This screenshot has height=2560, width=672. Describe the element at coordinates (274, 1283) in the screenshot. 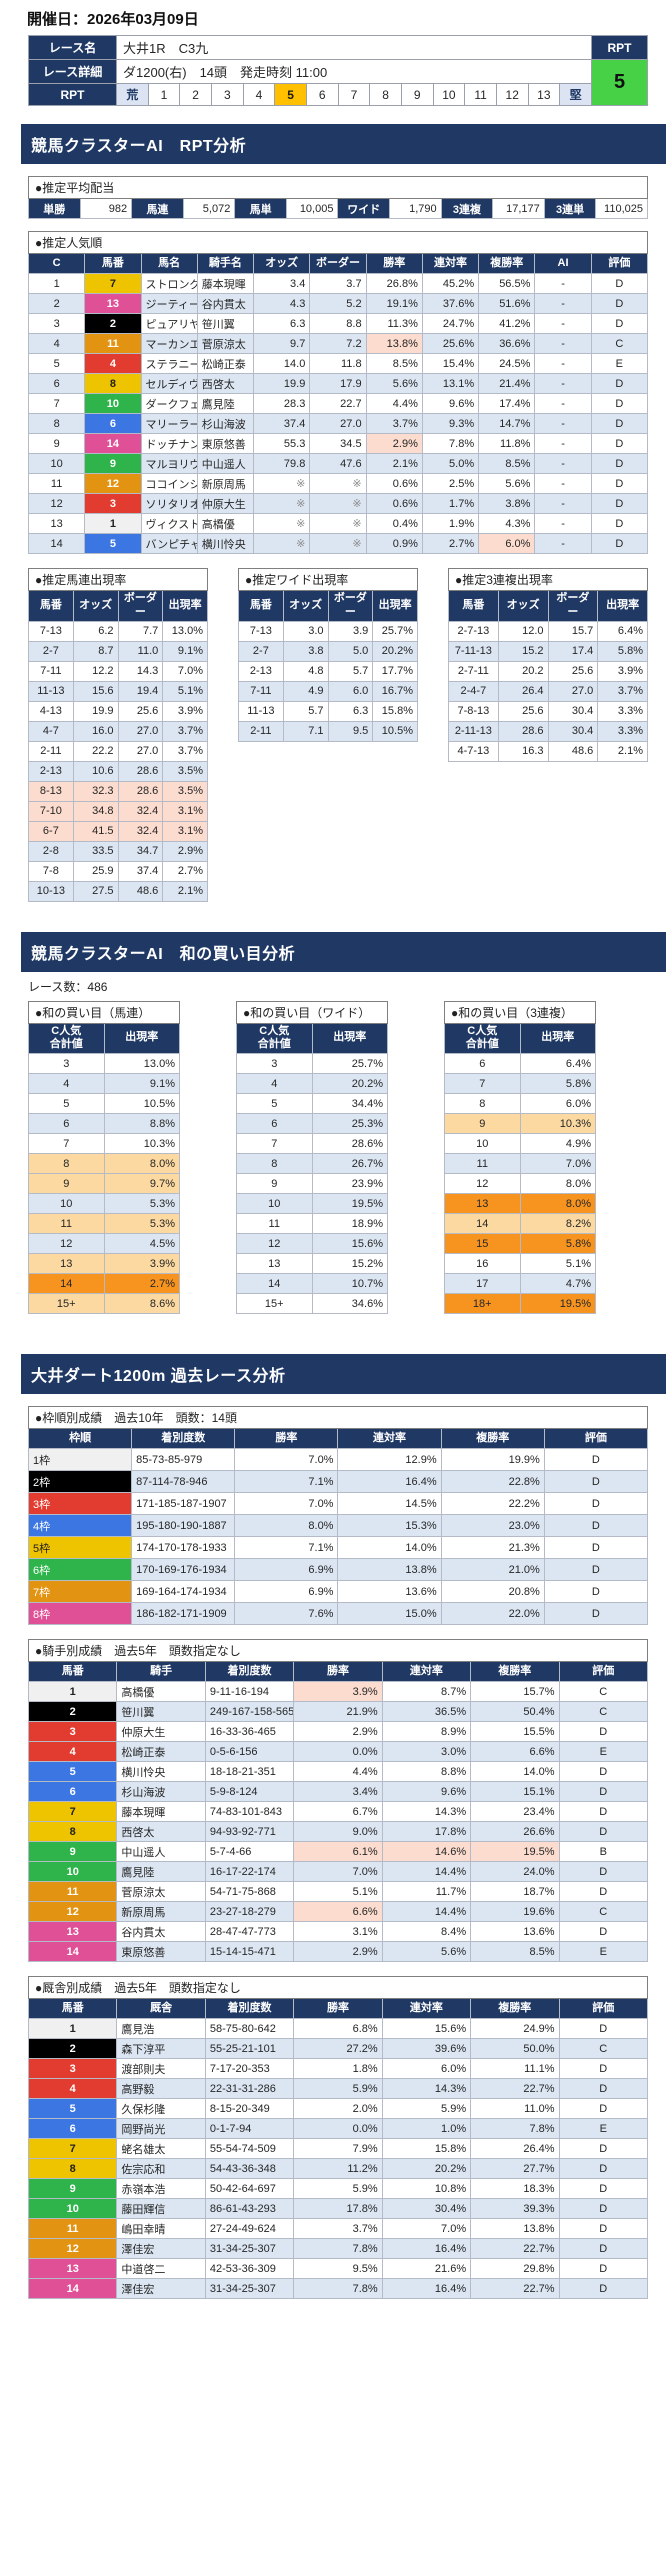

I see `popularity-sum: 14` at that location.